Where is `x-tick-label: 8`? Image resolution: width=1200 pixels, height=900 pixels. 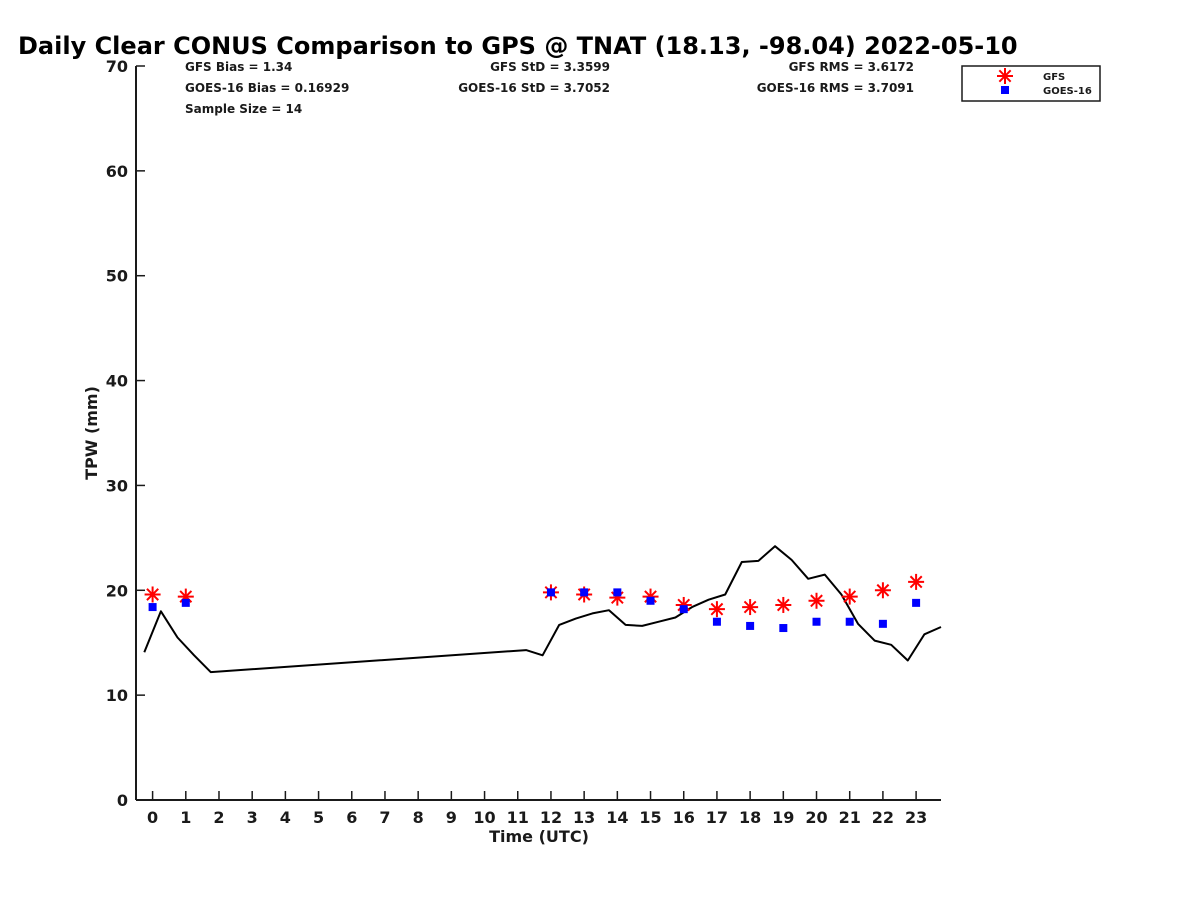
x-tick-label: 8 is located at coordinates (418, 817).